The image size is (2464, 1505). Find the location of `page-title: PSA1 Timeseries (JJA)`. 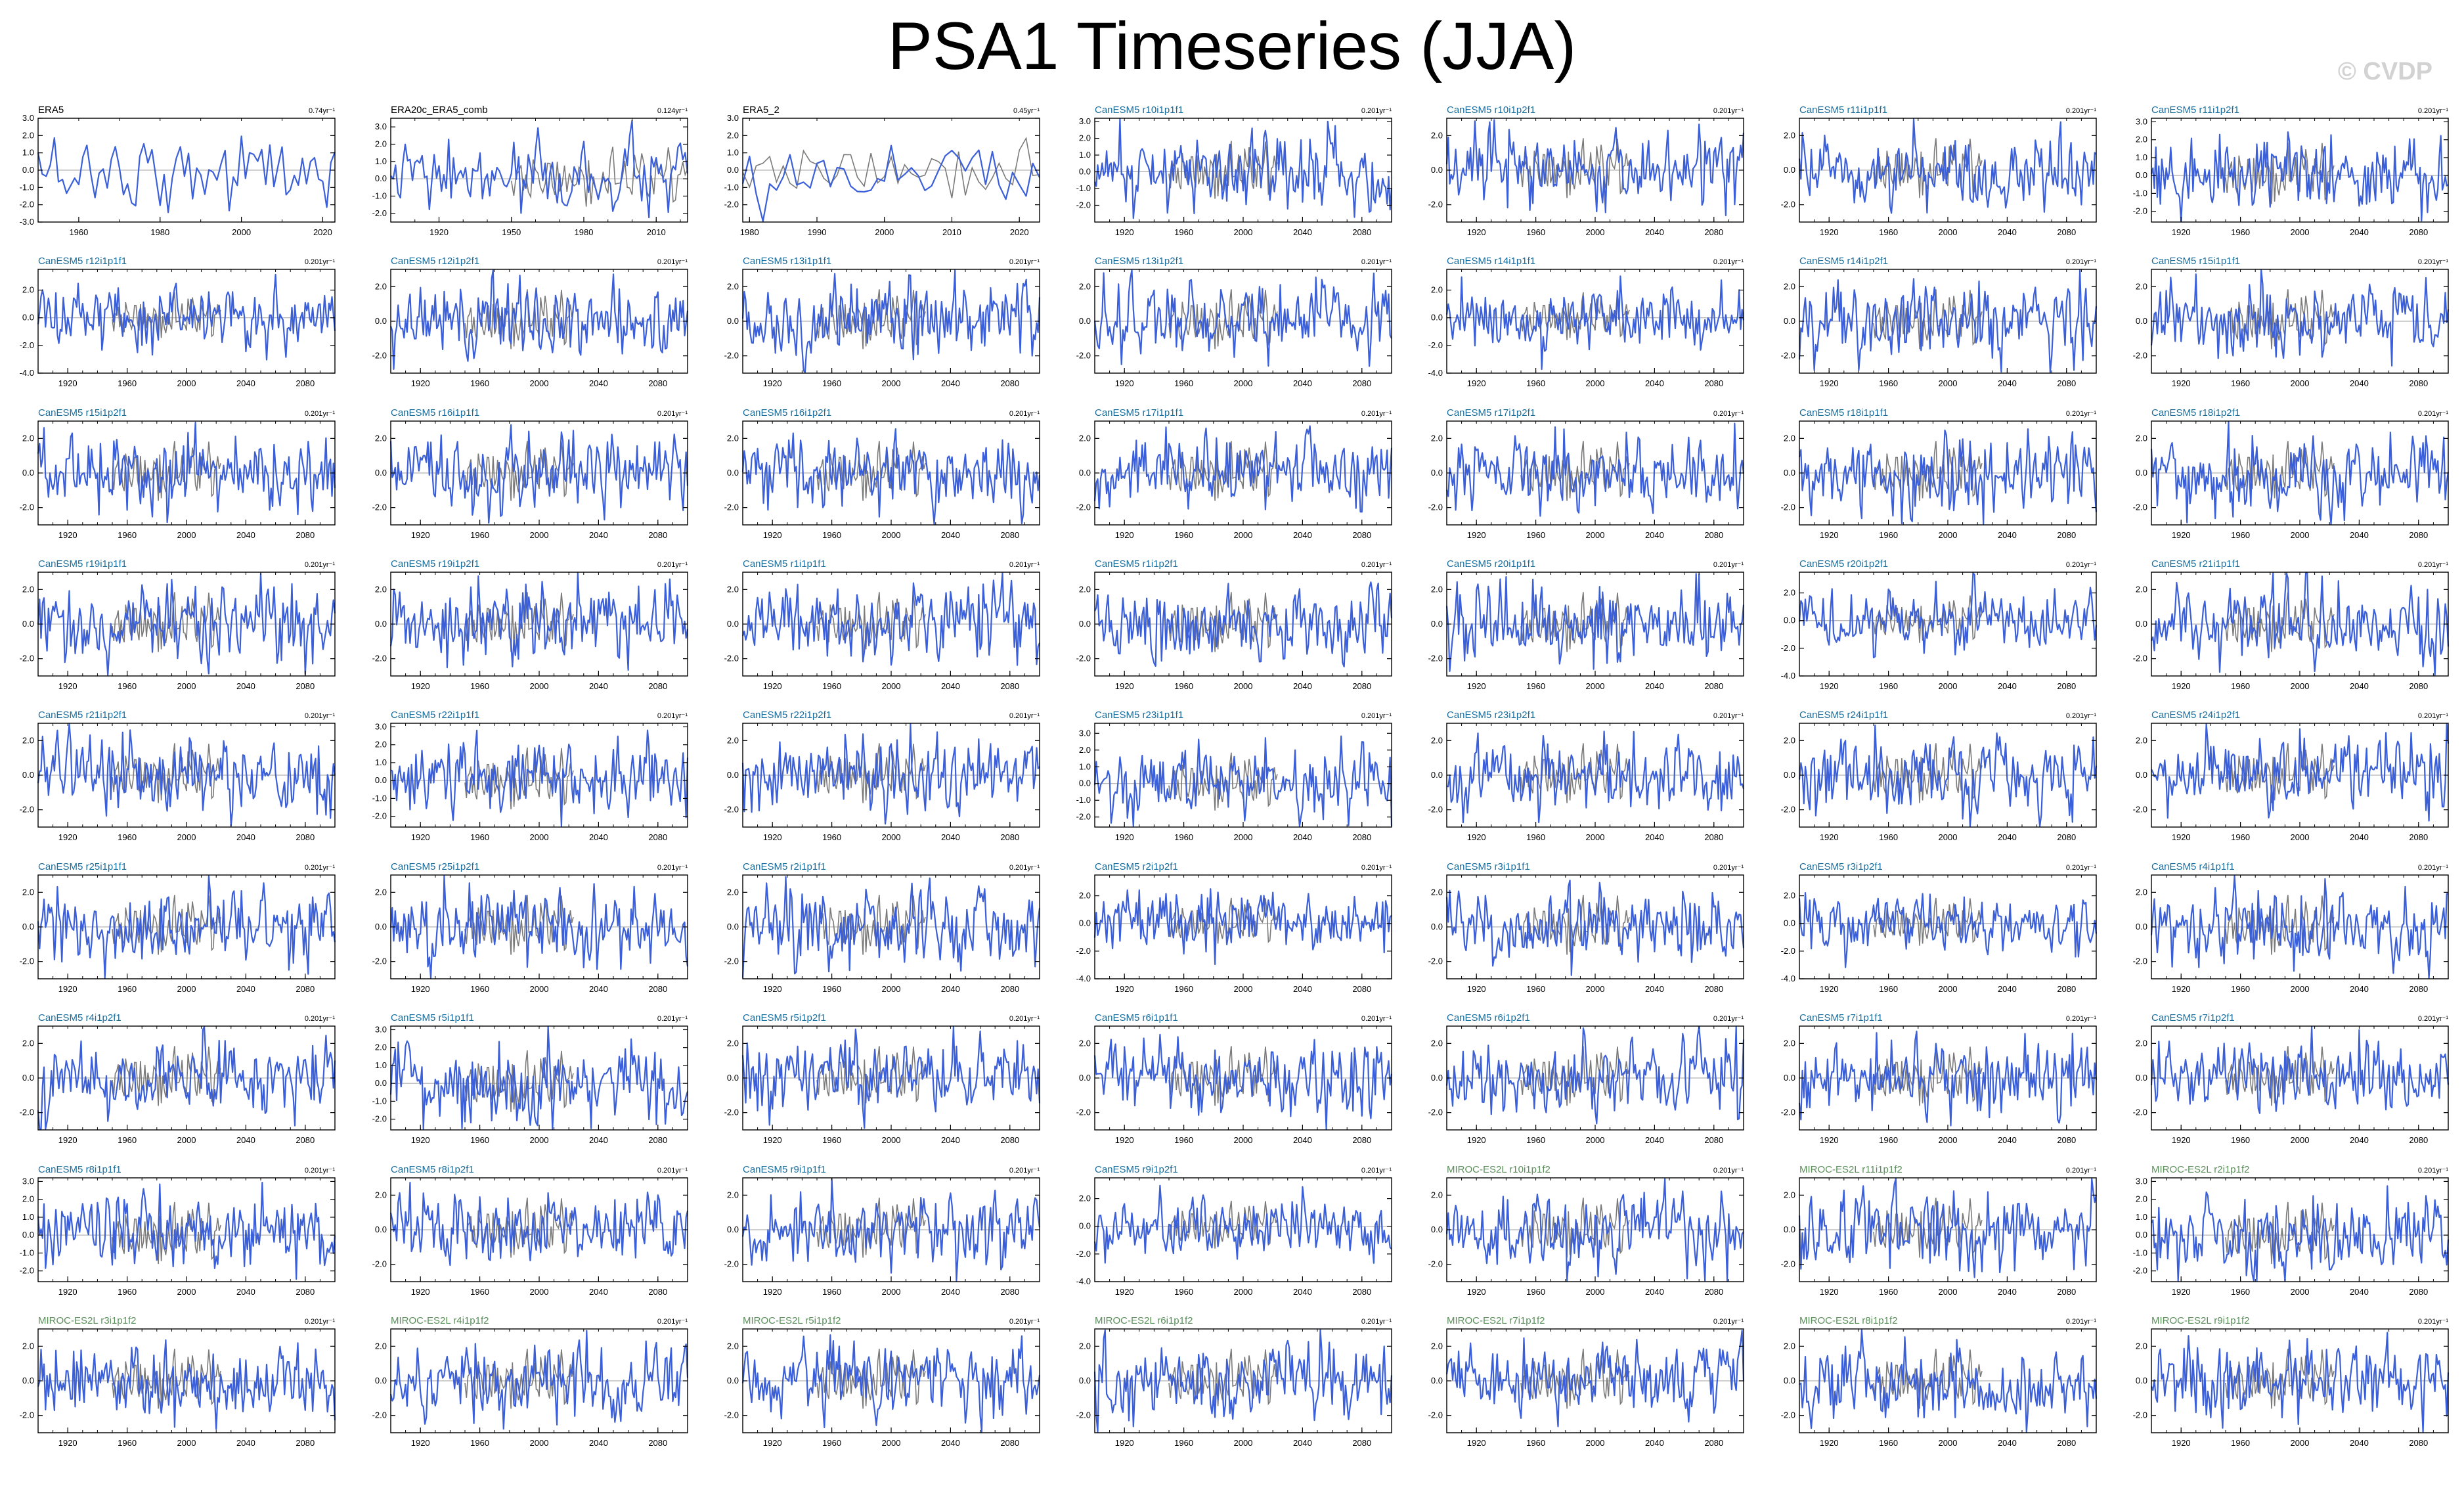

page-title: PSA1 Timeseries (JJA) is located at coordinates (1232, 46).